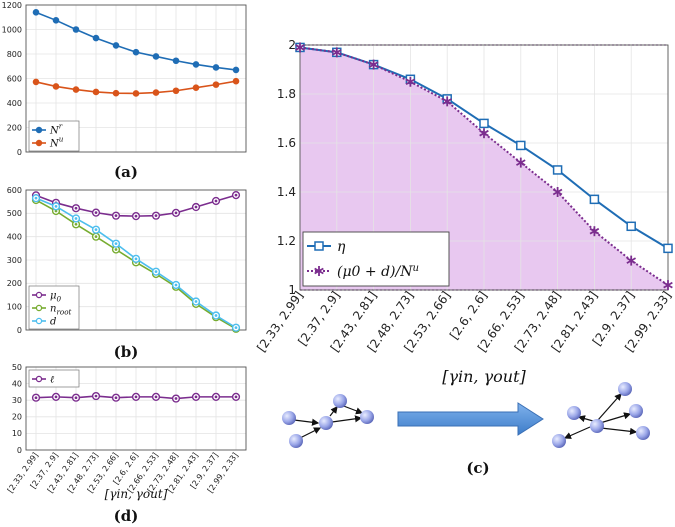 The width and height of the screenshot is (675, 527). I want to click on y-tick-label: 100, so click(14, 306).